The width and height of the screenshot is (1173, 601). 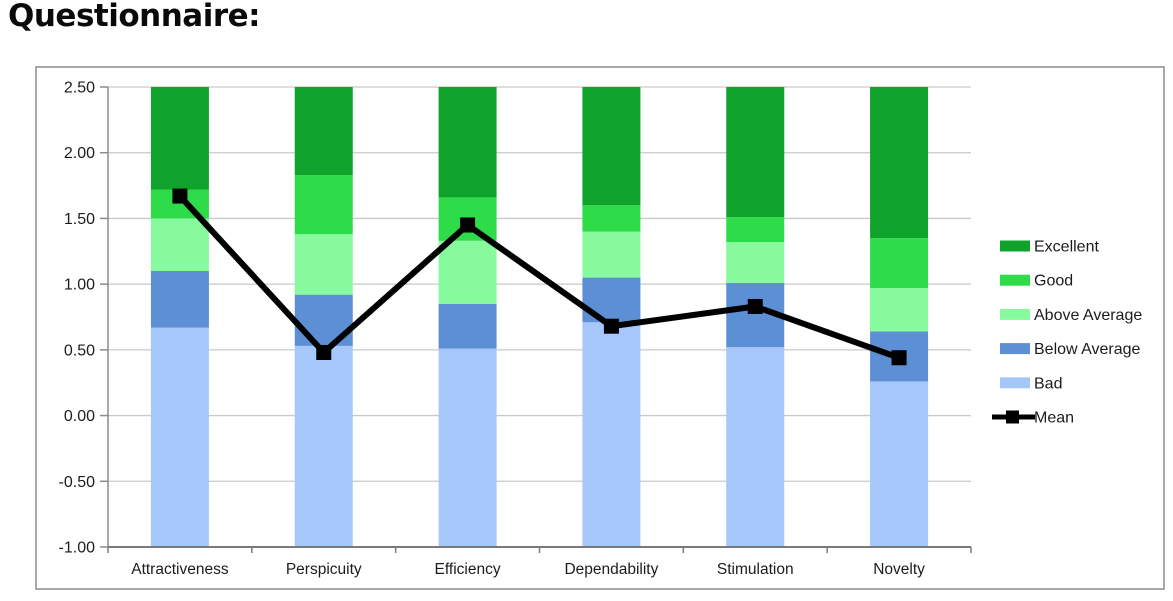 What do you see at coordinates (1066, 247) in the screenshot?
I see `legend-label: Excellent` at bounding box center [1066, 247].